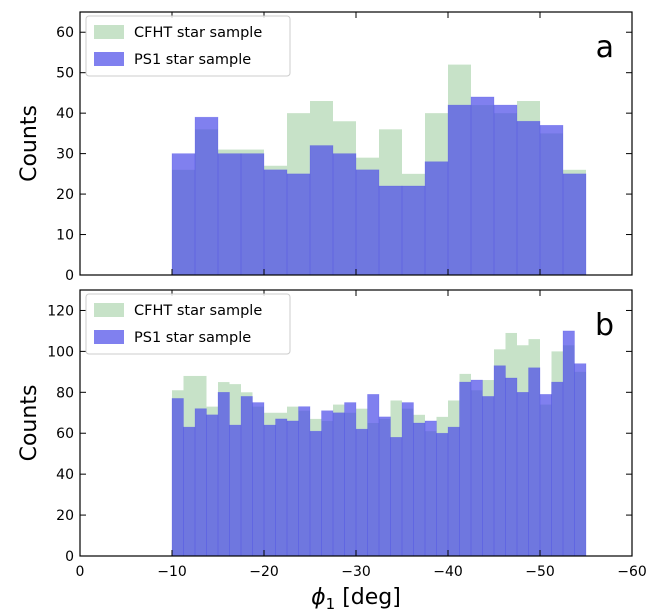 The width and height of the screenshot is (663, 611). I want to click on y-tick-label: 80, so click(65, 393).